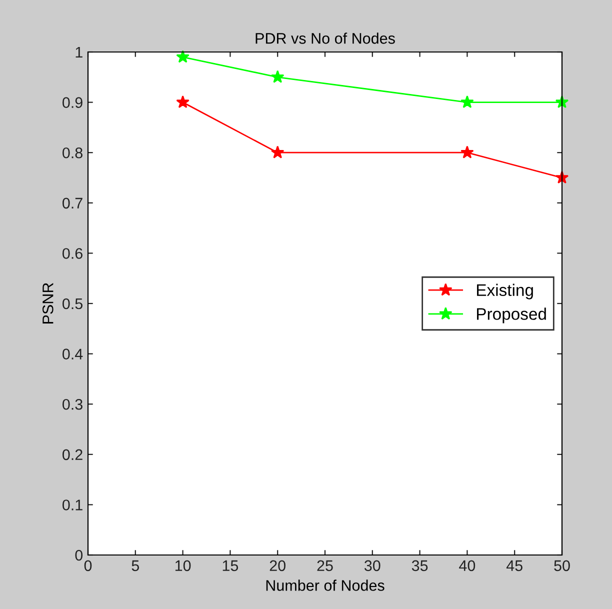 Image resolution: width=612 pixels, height=609 pixels. Describe the element at coordinates (183, 566) in the screenshot. I see `x-tick-label: 10` at that location.